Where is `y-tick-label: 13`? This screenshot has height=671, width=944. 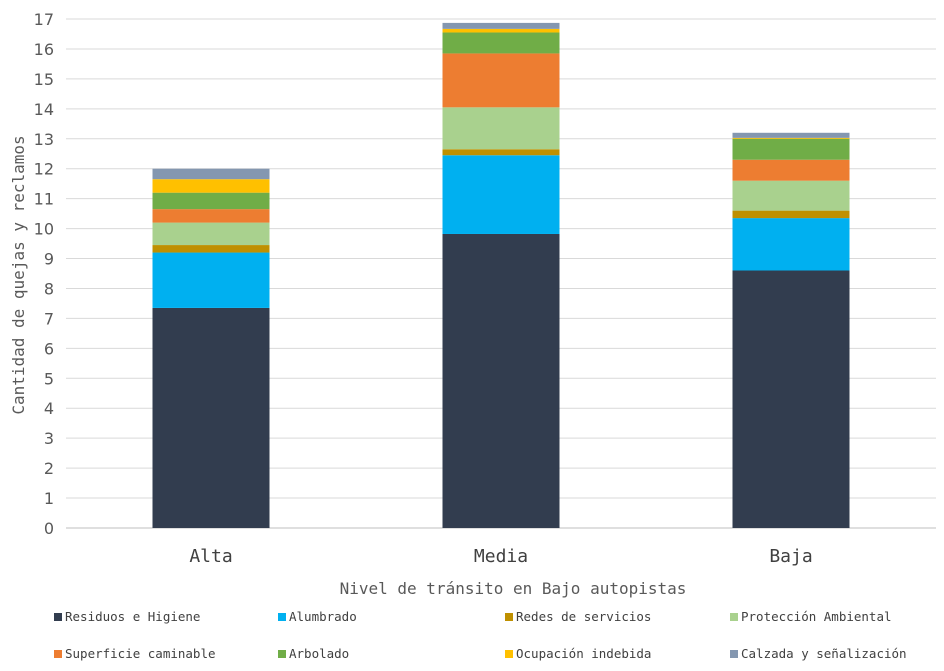
y-tick-label: 13 is located at coordinates (44, 139).